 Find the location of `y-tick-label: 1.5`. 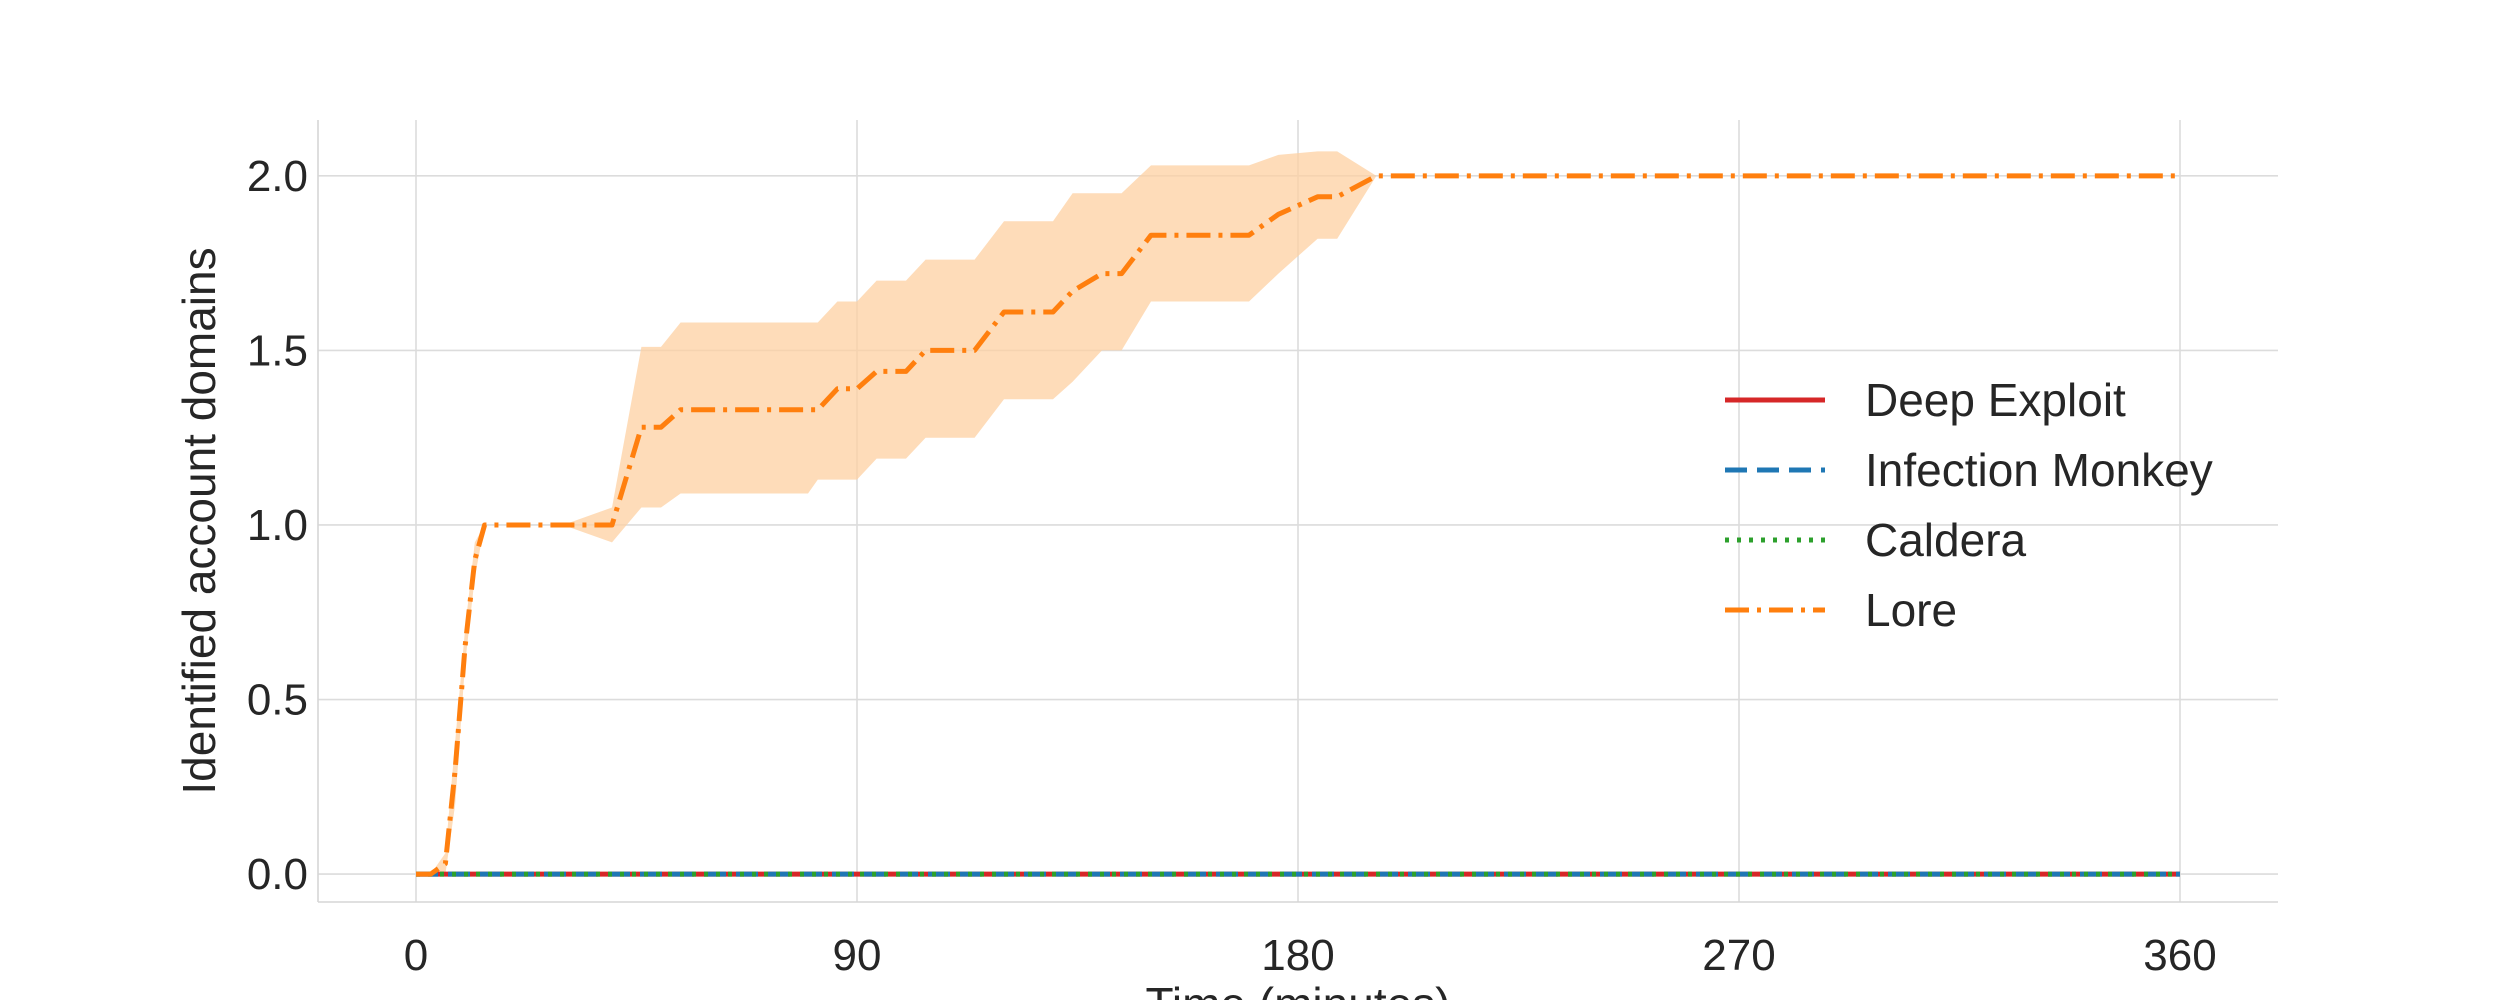

y-tick-label: 1.5 is located at coordinates (277, 350).